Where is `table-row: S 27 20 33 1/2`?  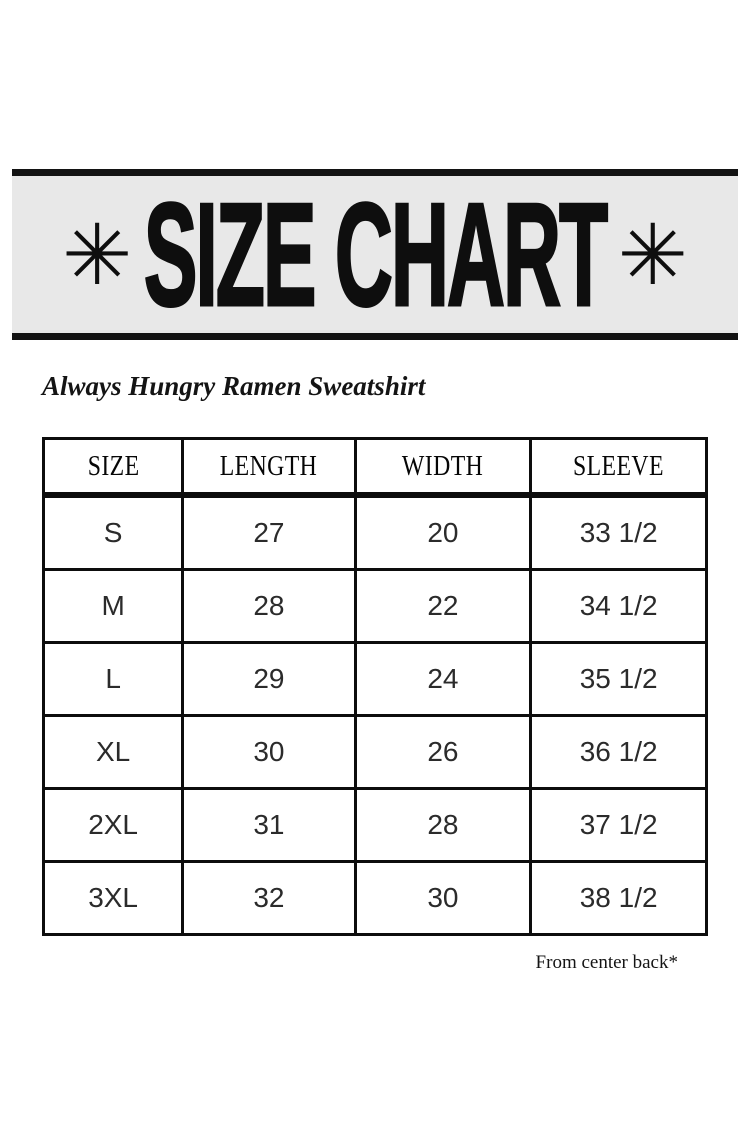
table-row: S 27 20 33 1/2 is located at coordinates (374, 532).